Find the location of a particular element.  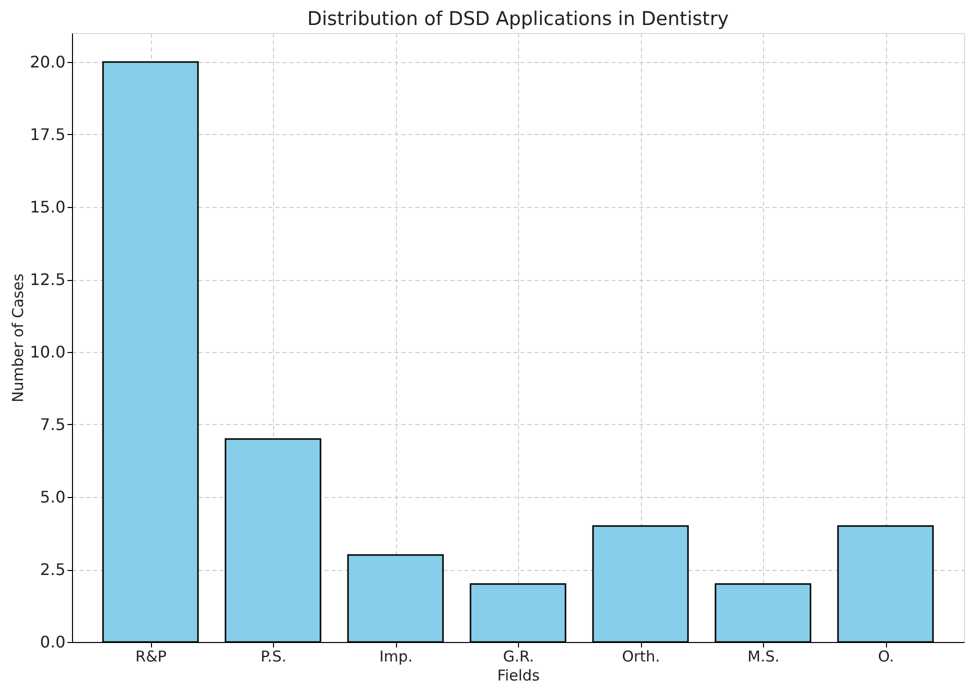

x-tick-label: Imp. is located at coordinates (396, 657).